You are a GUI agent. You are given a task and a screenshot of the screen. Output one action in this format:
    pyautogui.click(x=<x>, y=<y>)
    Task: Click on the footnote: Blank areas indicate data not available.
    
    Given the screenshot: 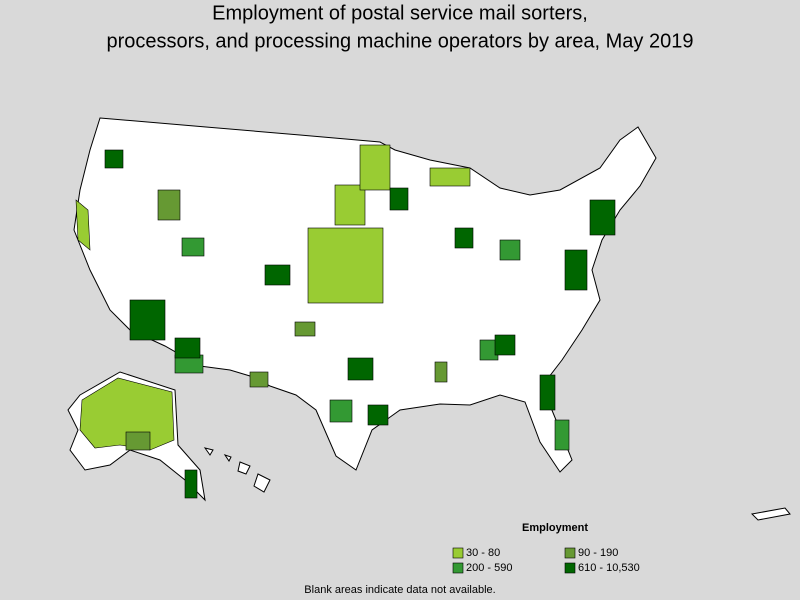 What is the action you would take?
    pyautogui.click(x=399, y=590)
    